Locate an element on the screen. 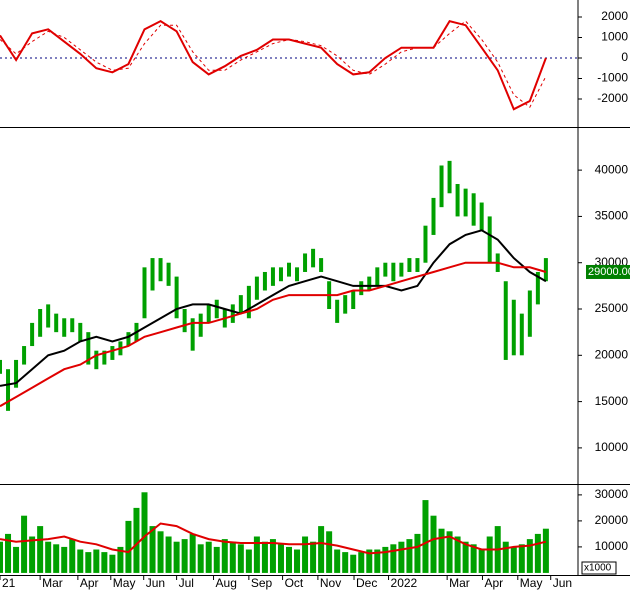 Image resolution: width=630 pixels, height=591 pixels. y-tick-label: -2000 is located at coordinates (612, 98).